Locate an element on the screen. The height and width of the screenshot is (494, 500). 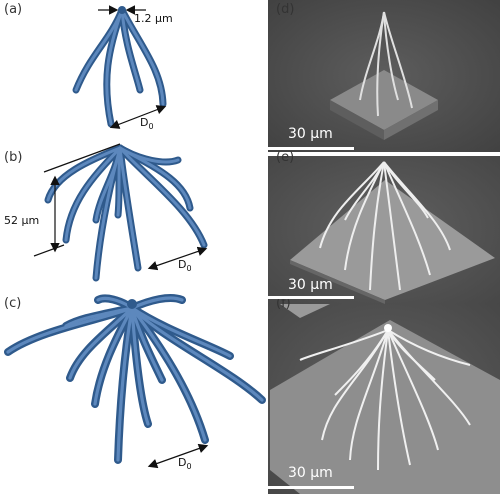
base-diameter-label-b: D0 is located at coordinates (185, 266).